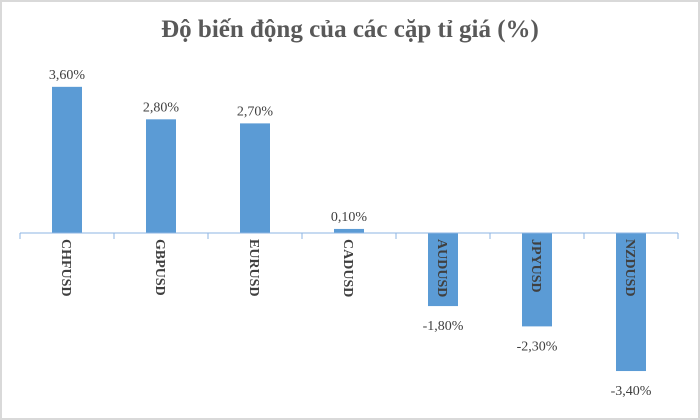  Describe the element at coordinates (349, 230) in the screenshot. I see `bar-cadusd` at that location.